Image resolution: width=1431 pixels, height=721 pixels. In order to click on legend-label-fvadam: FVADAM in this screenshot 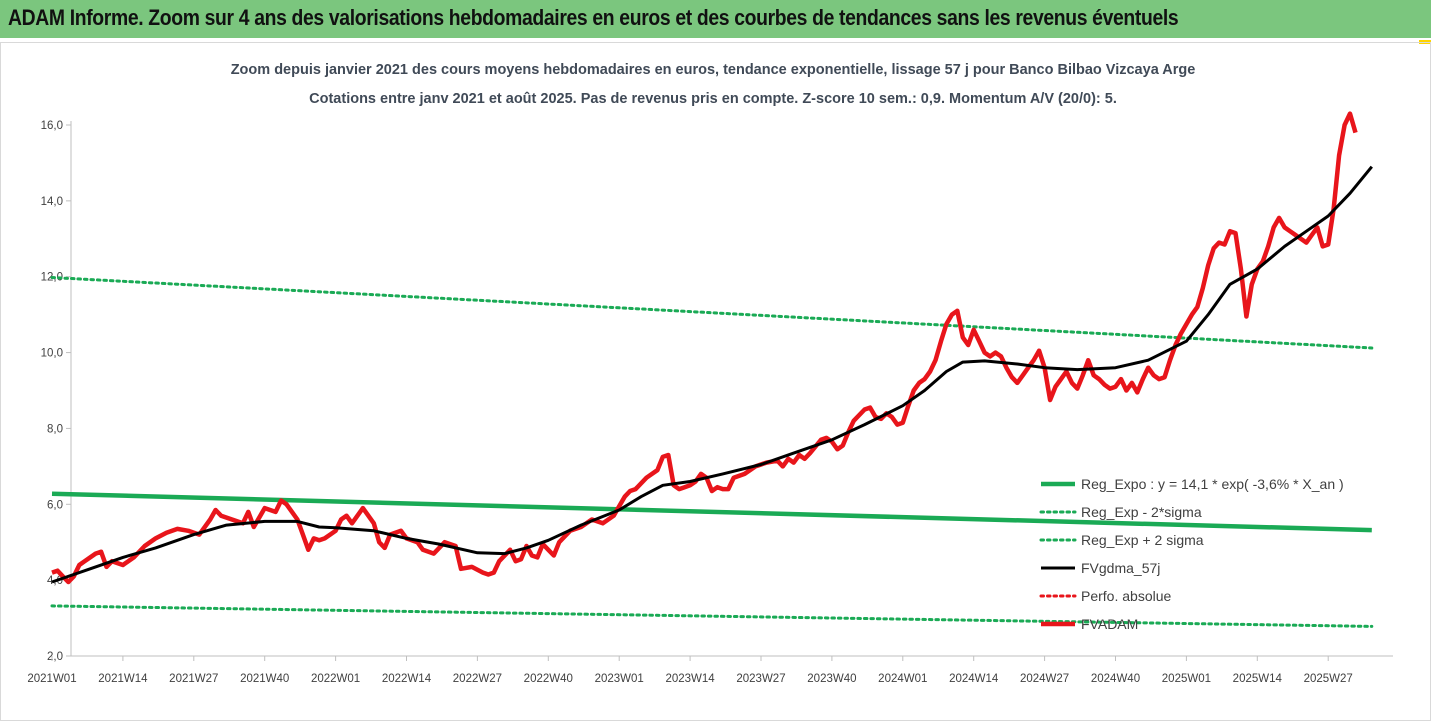, I will do `click(1109, 624)`.